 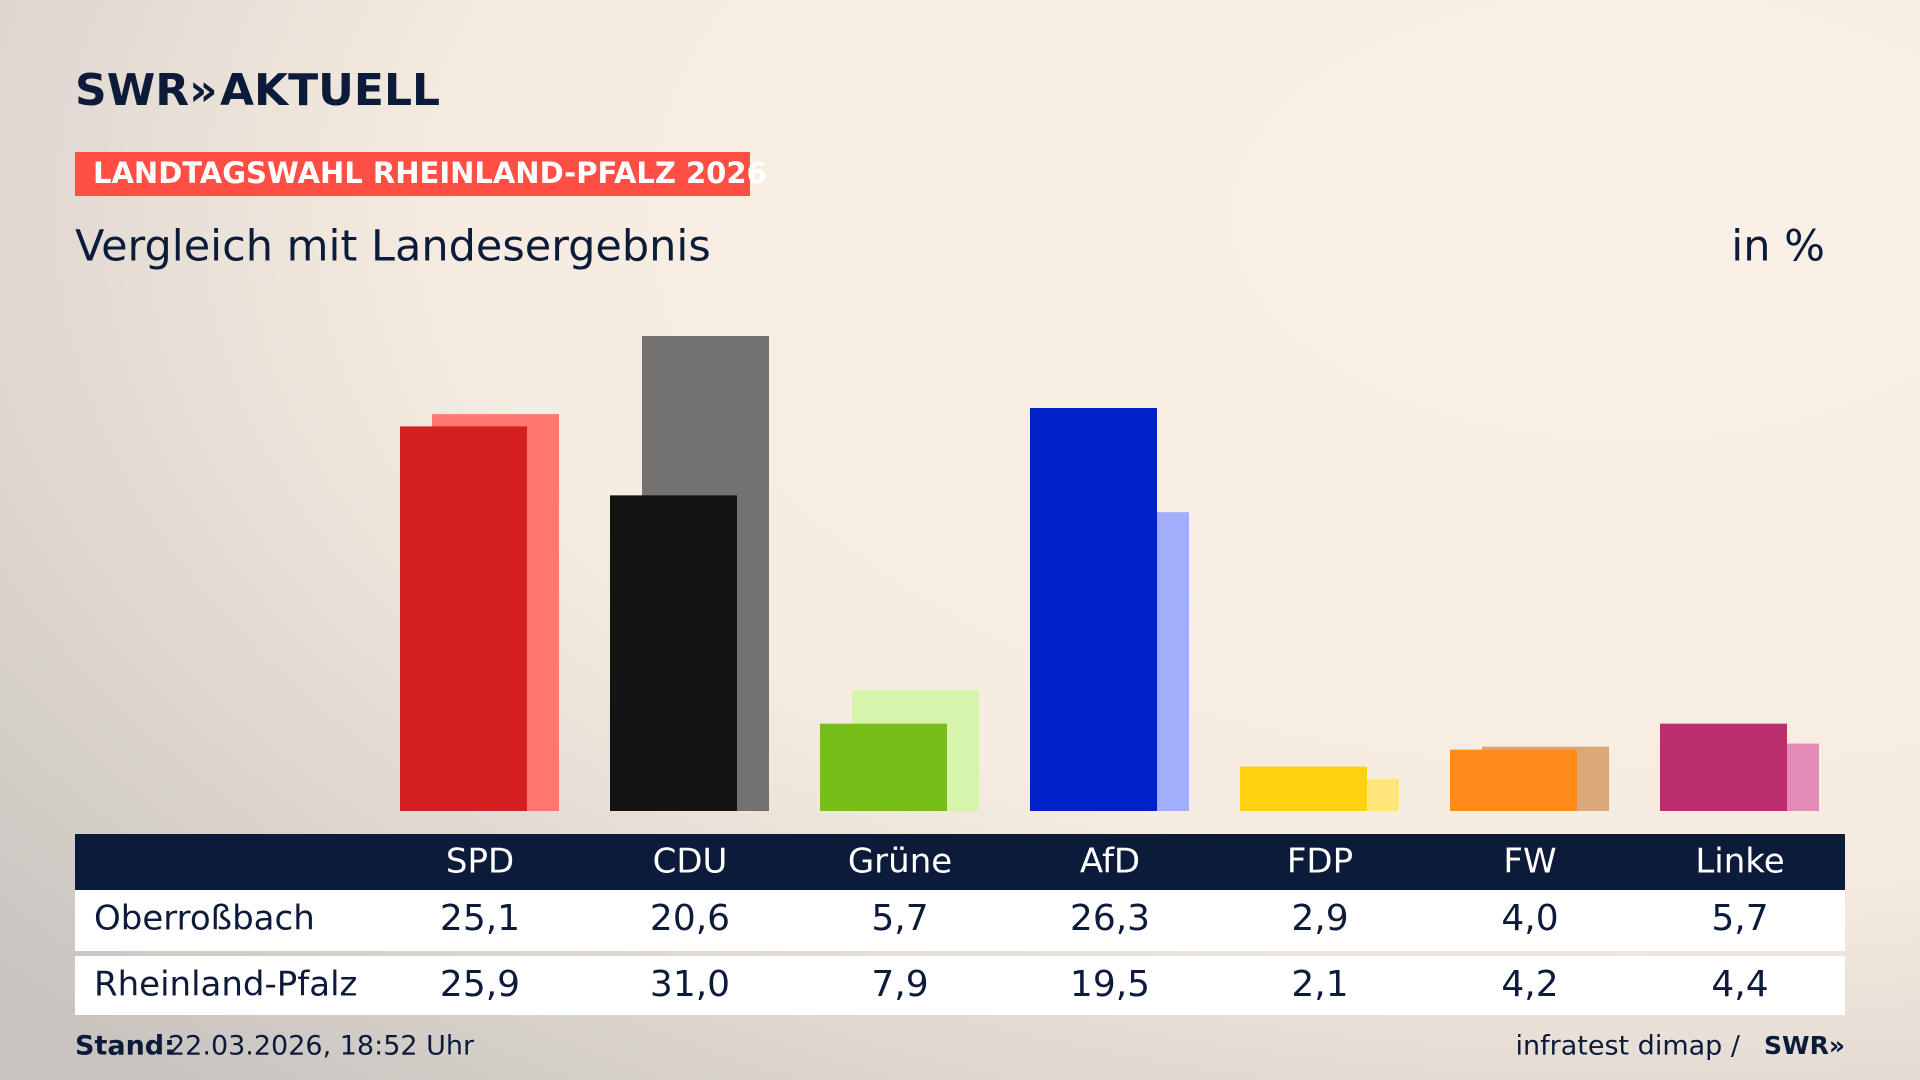 What do you see at coordinates (204, 919) in the screenshot?
I see `row-label: Oberroßbach` at bounding box center [204, 919].